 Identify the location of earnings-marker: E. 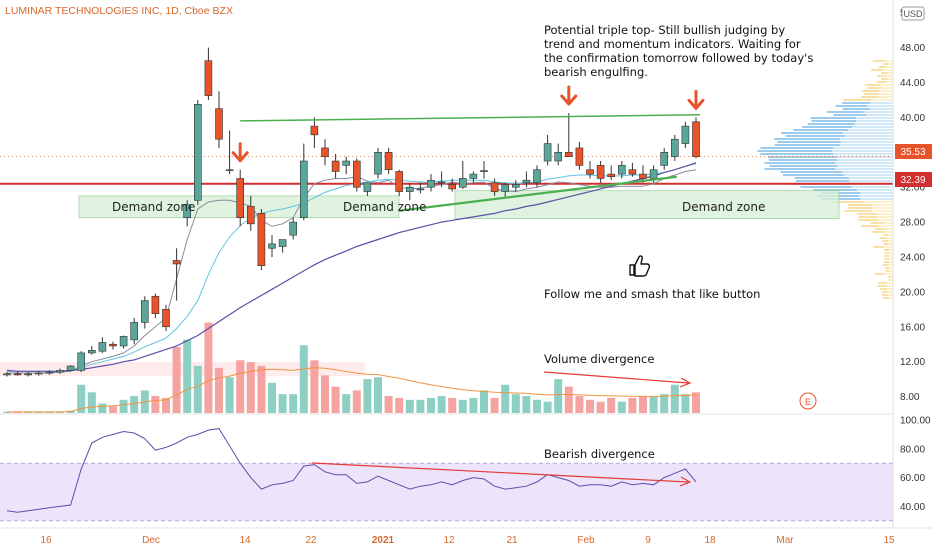
(808, 401).